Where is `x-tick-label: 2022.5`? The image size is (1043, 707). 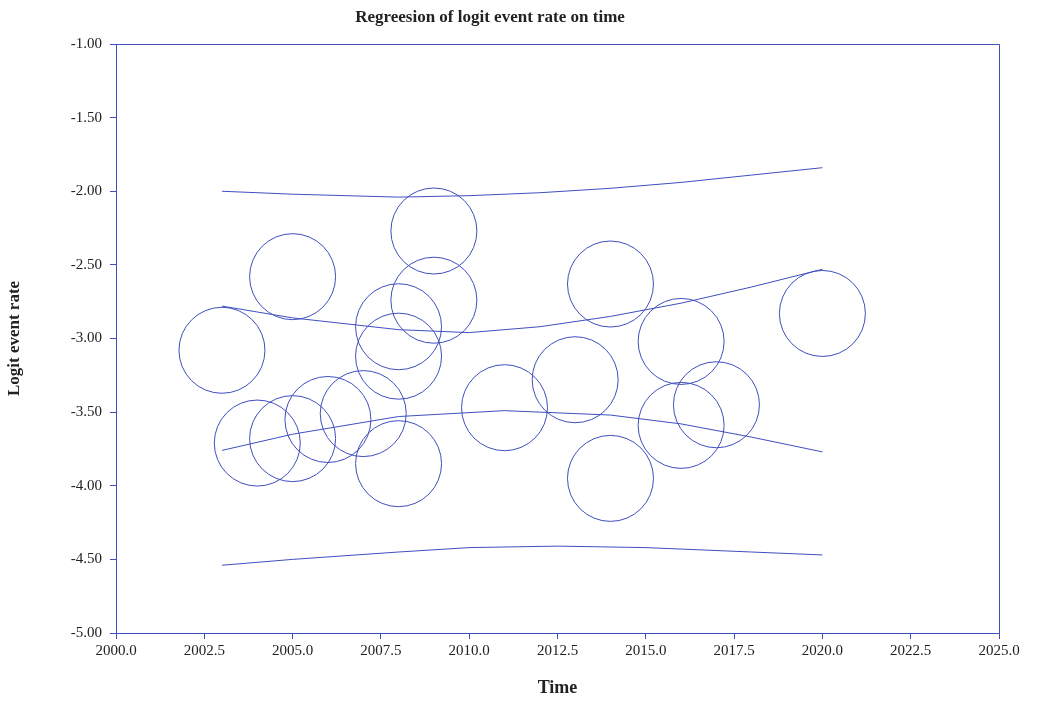 x-tick-label: 2022.5 is located at coordinates (911, 649).